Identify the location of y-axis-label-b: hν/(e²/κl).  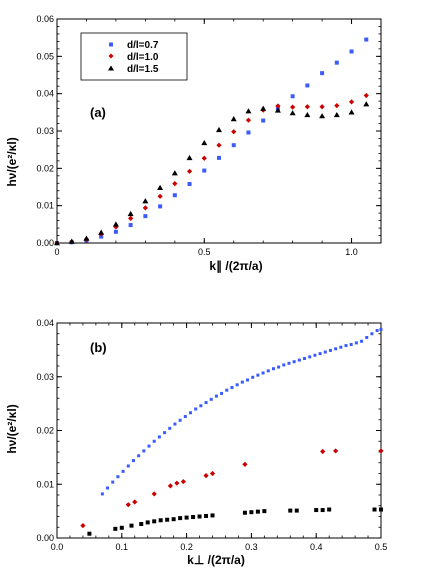
(12, 428).